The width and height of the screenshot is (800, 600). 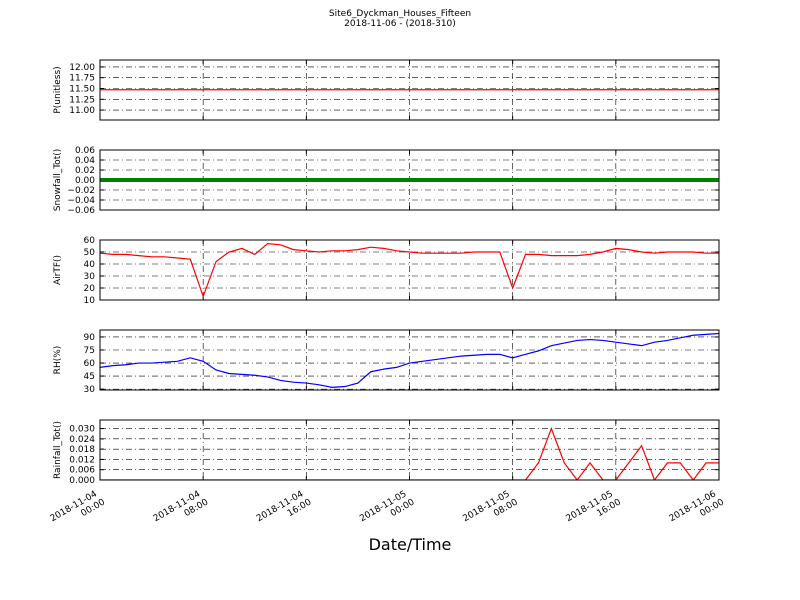 I want to click on y-tick-label: −0.02, so click(x=81, y=191).